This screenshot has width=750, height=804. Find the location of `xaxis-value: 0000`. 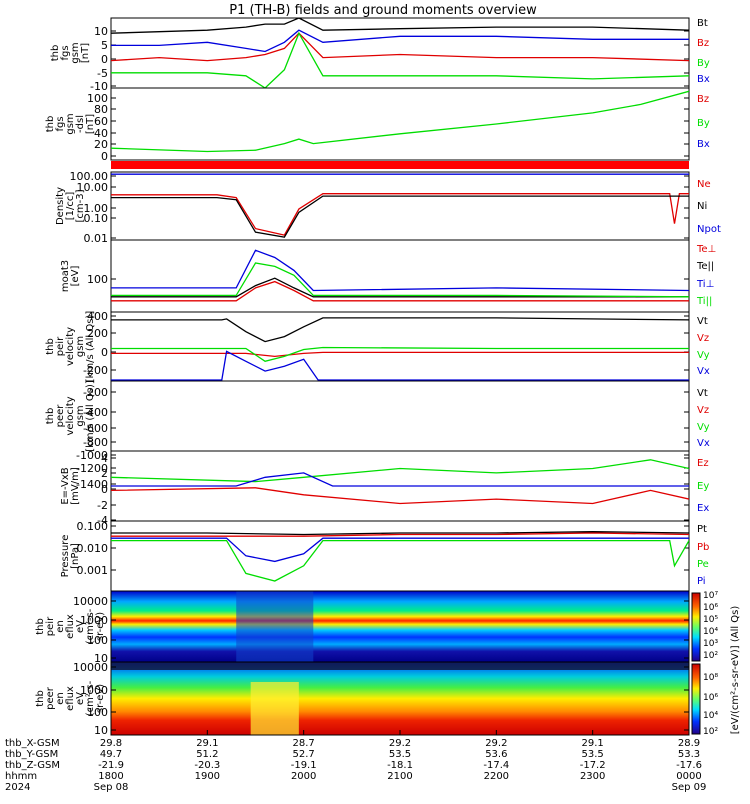

xaxis-value: 0000 is located at coordinates (688, 776).